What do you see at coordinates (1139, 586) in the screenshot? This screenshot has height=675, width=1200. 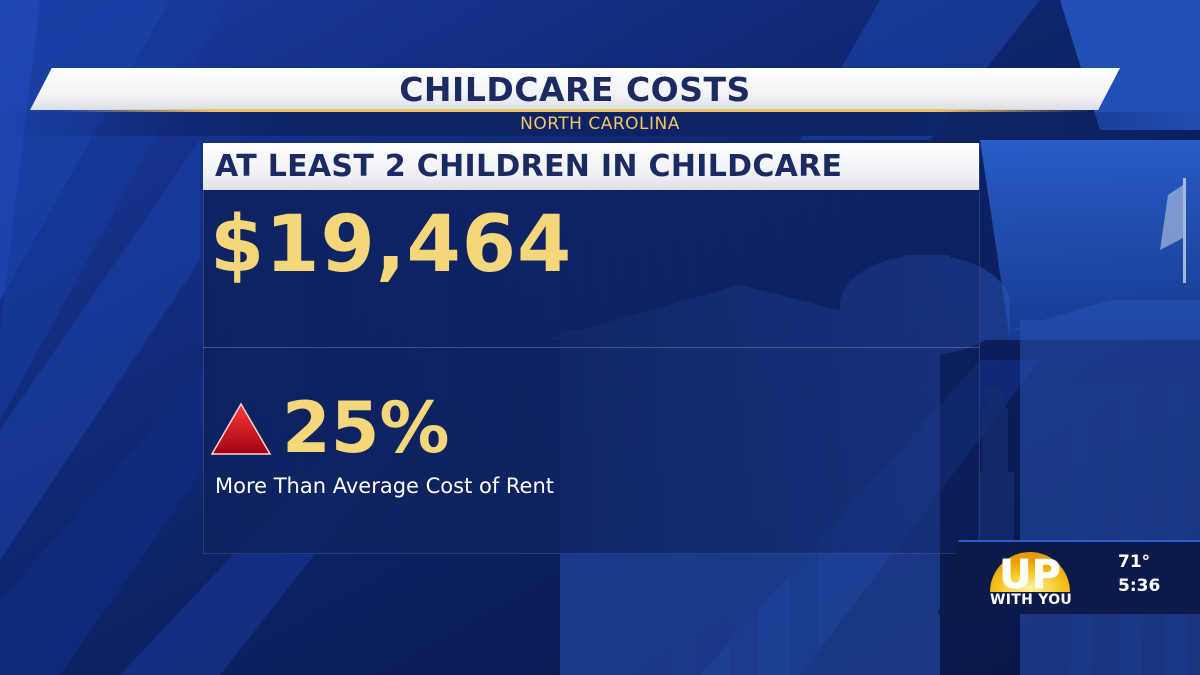 I see `time-readout: 5:36` at bounding box center [1139, 586].